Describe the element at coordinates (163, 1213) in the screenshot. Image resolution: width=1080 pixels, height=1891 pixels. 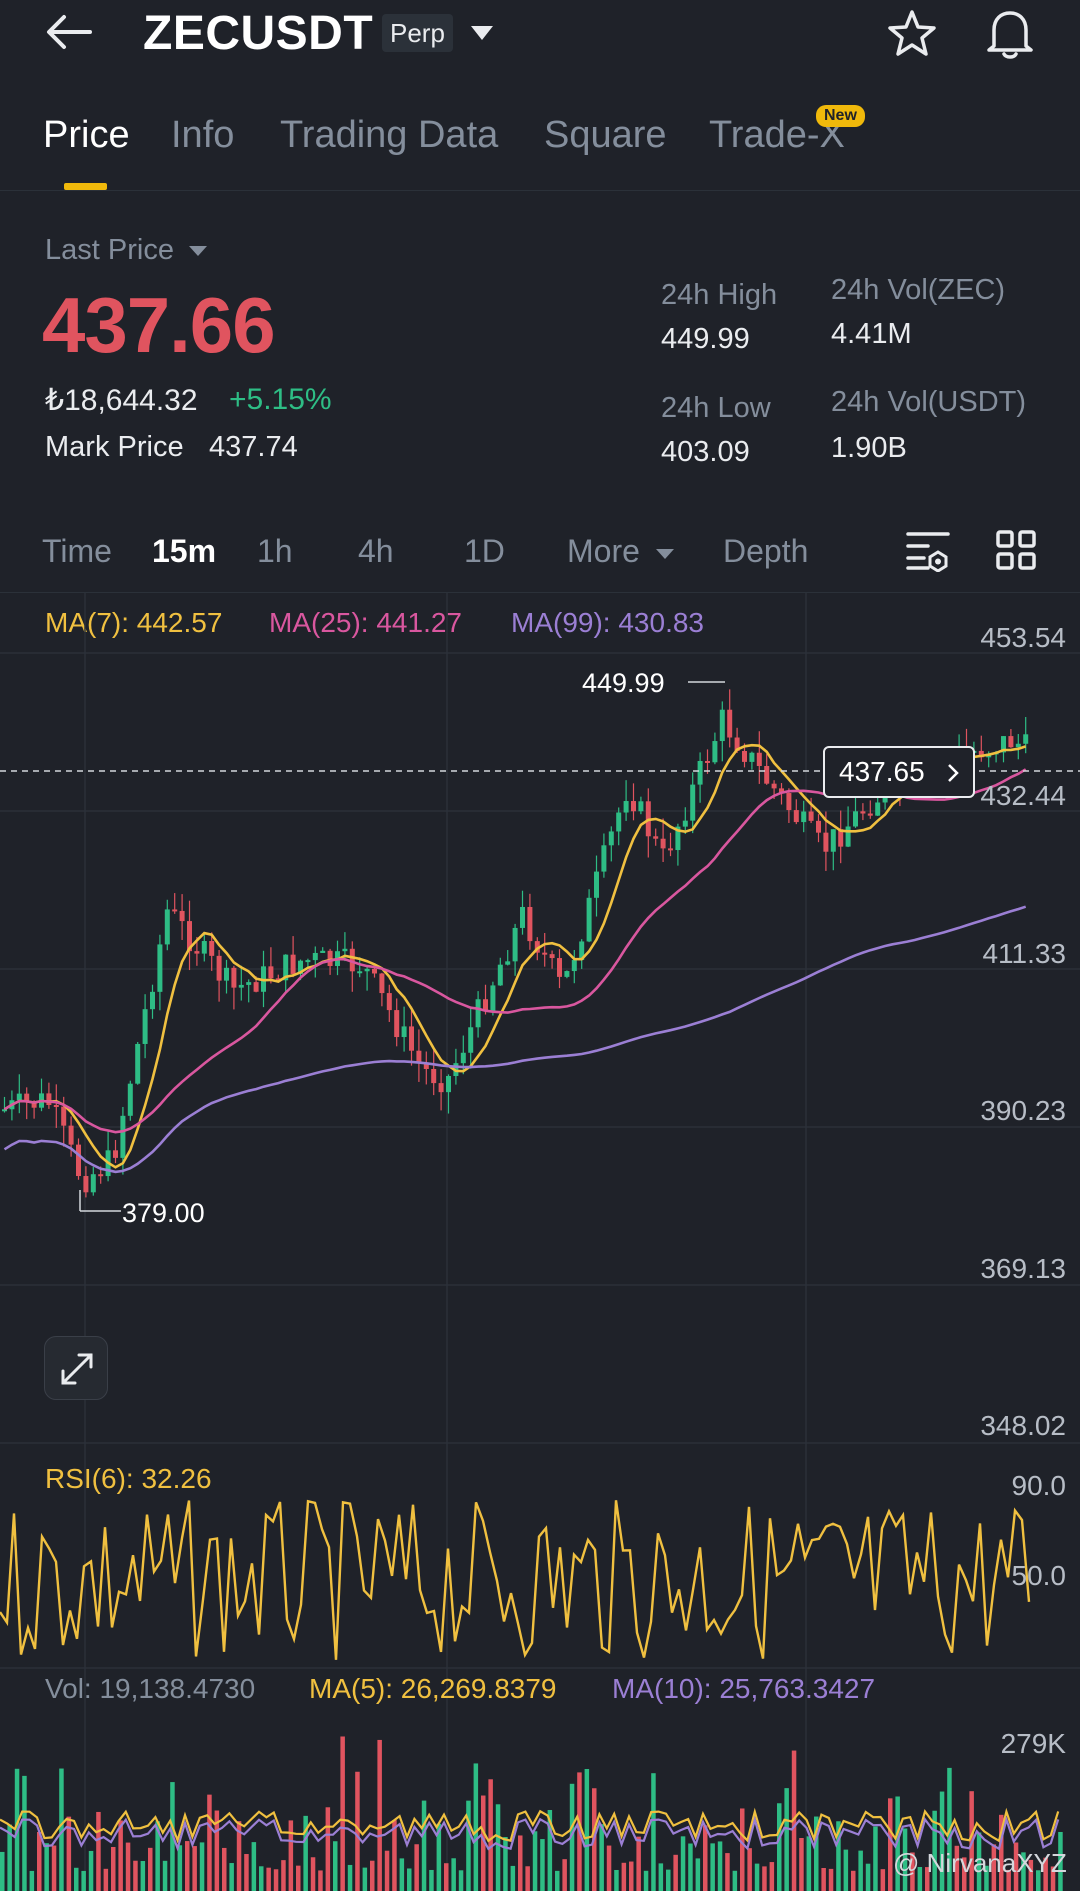
I see `low-marker-label: 379.00` at that location.